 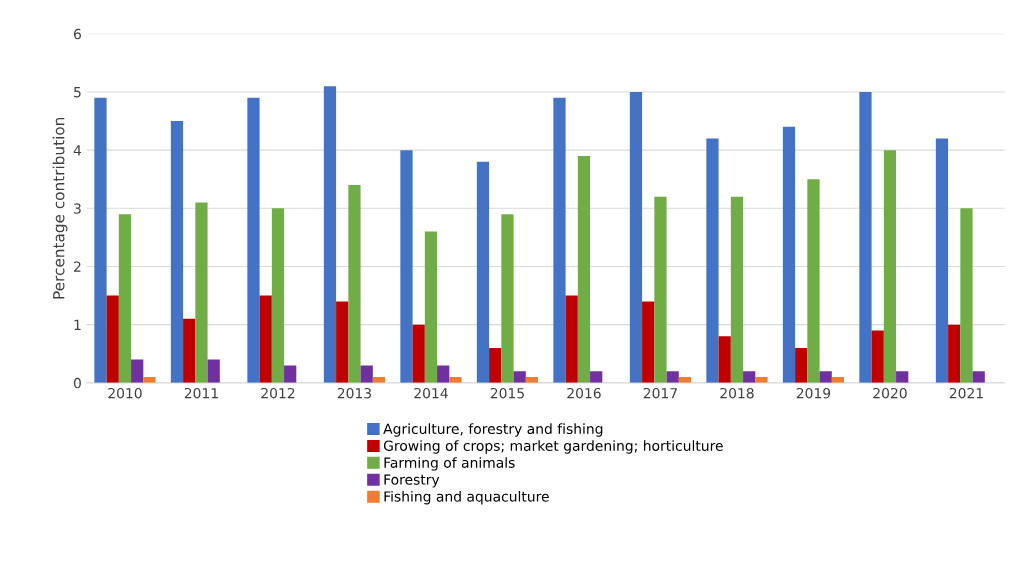 What do you see at coordinates (77, 324) in the screenshot?
I see `y-tick-label: 1` at bounding box center [77, 324].